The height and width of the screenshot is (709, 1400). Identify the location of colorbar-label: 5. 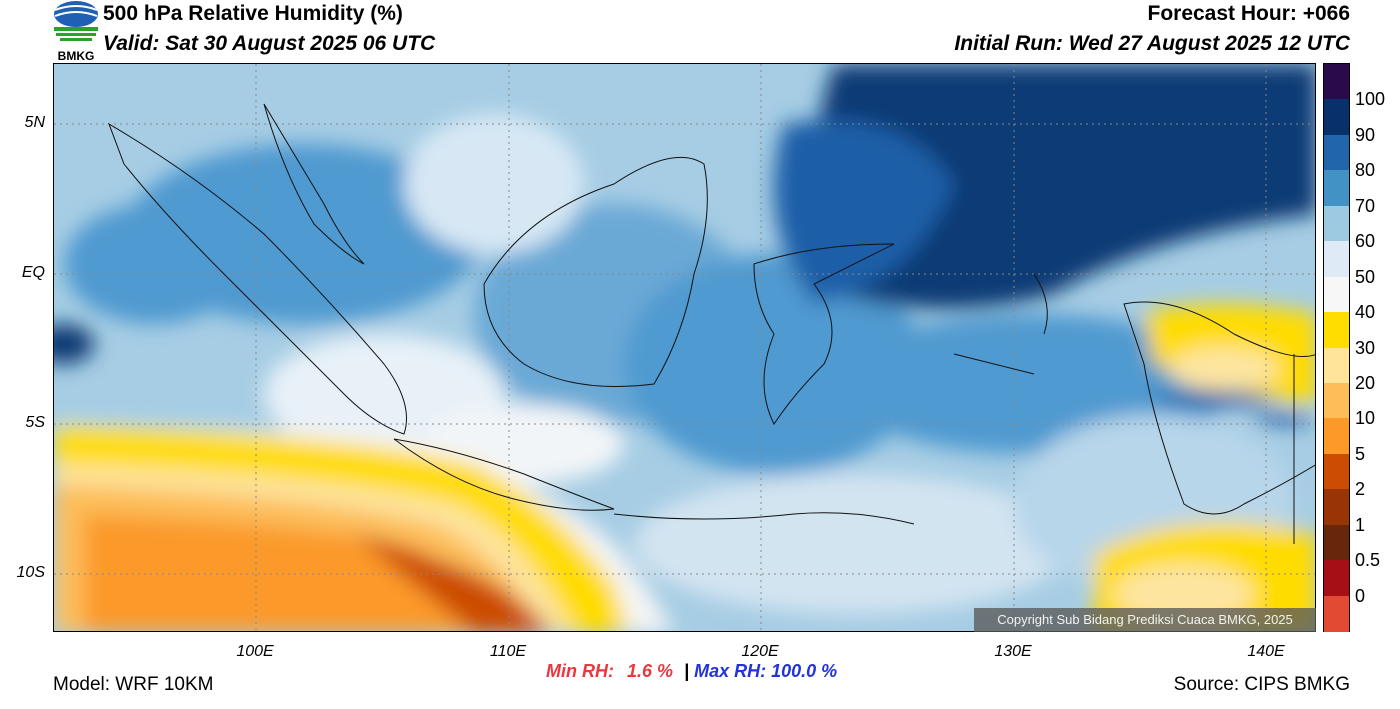
(1360, 453).